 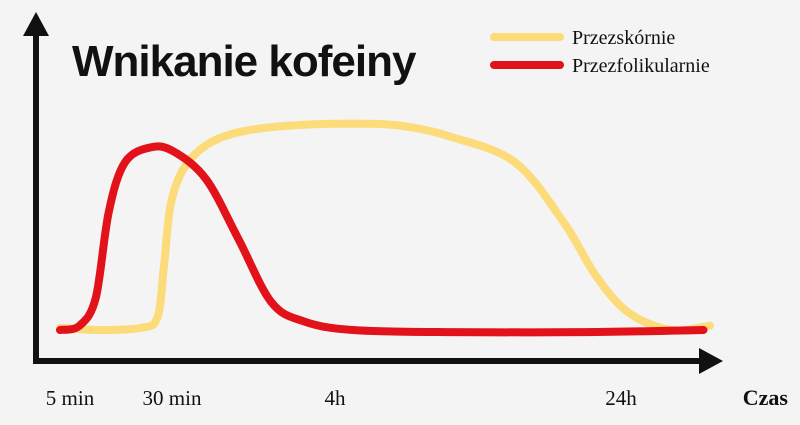 I want to click on x-tick-label: 5 min, so click(x=70, y=398).